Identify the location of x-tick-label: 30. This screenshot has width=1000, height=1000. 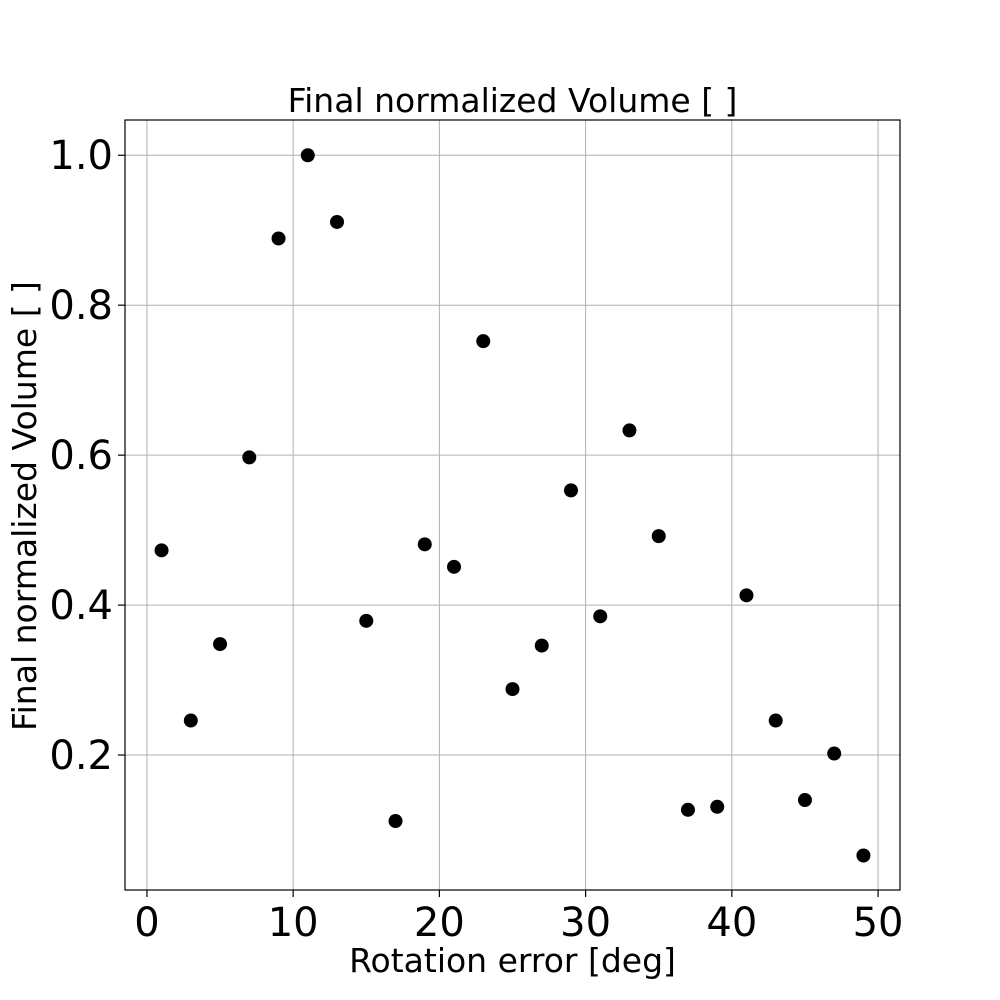
(585, 923).